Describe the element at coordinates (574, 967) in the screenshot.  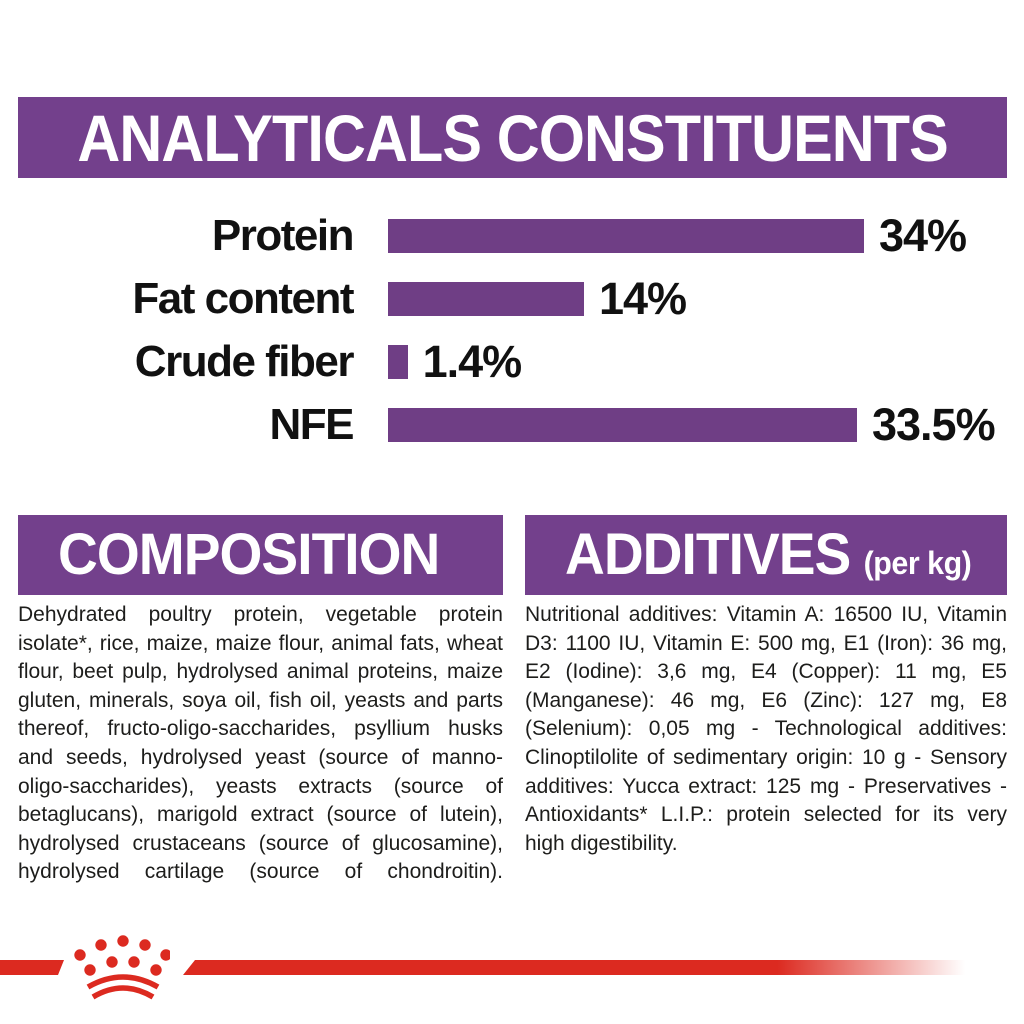
I see `footer-rule-right` at that location.